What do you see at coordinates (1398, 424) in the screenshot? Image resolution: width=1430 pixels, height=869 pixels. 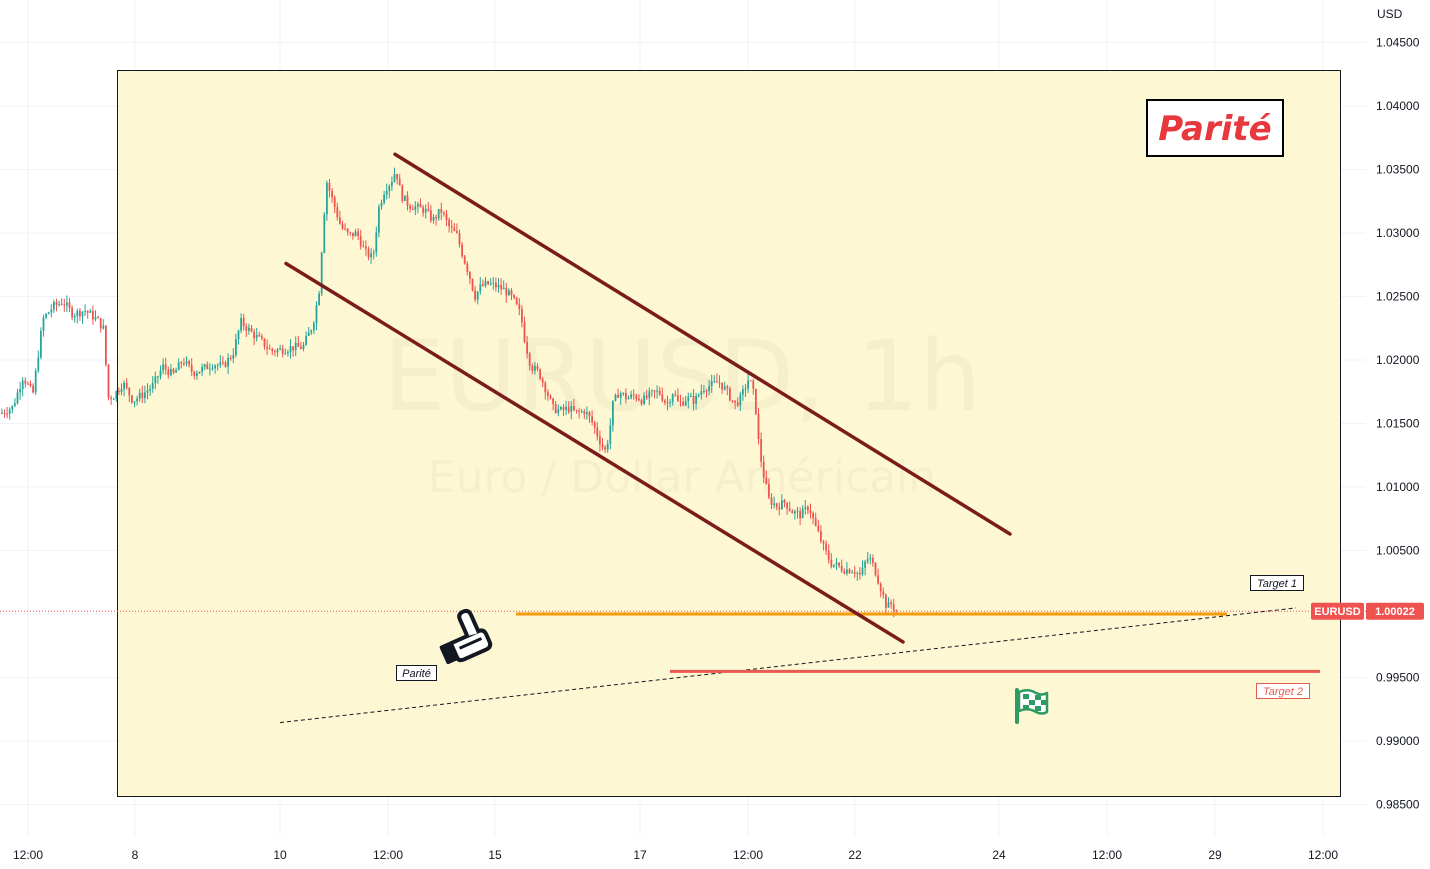 I see `price-tick-label: 1.01500` at bounding box center [1398, 424].